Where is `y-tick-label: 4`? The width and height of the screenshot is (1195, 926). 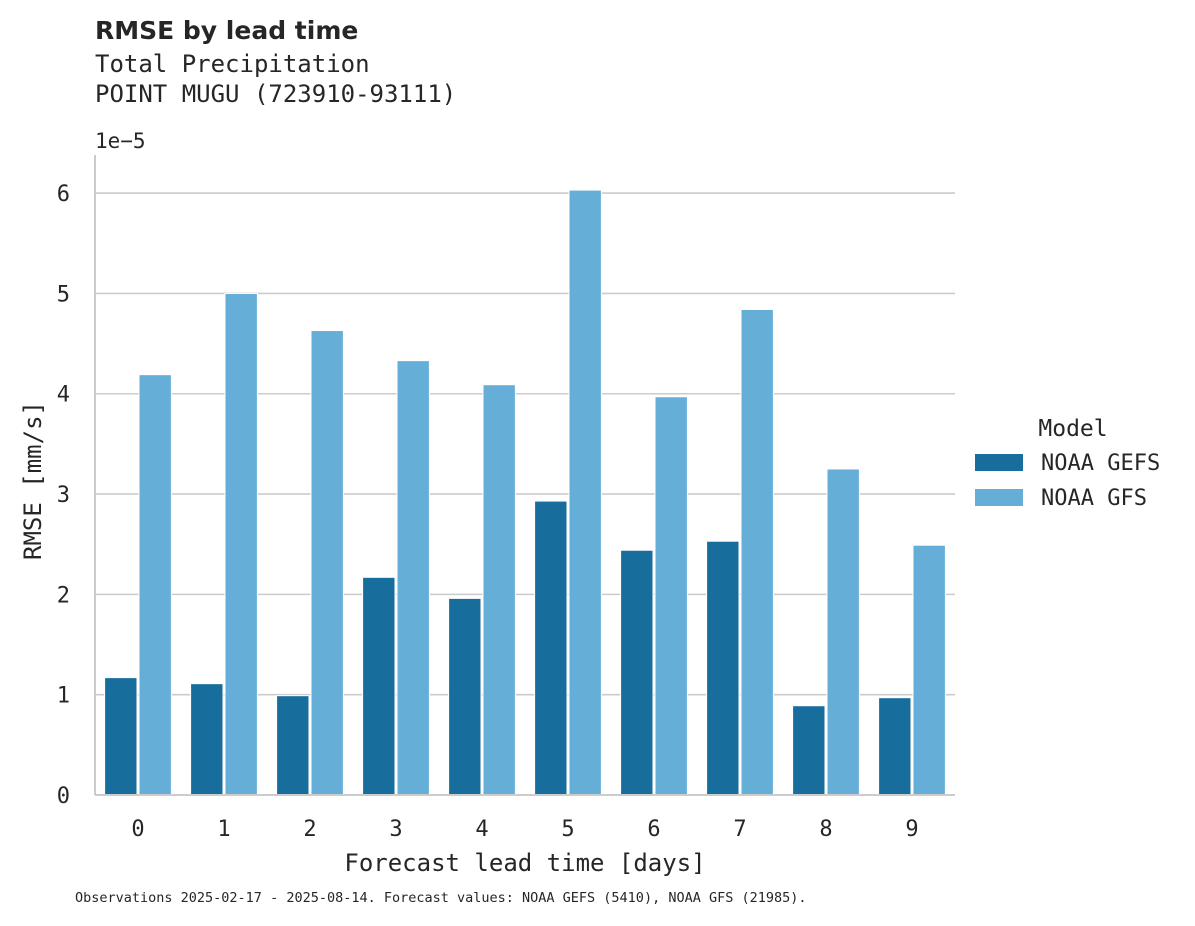 y-tick-label: 4 is located at coordinates (63, 395).